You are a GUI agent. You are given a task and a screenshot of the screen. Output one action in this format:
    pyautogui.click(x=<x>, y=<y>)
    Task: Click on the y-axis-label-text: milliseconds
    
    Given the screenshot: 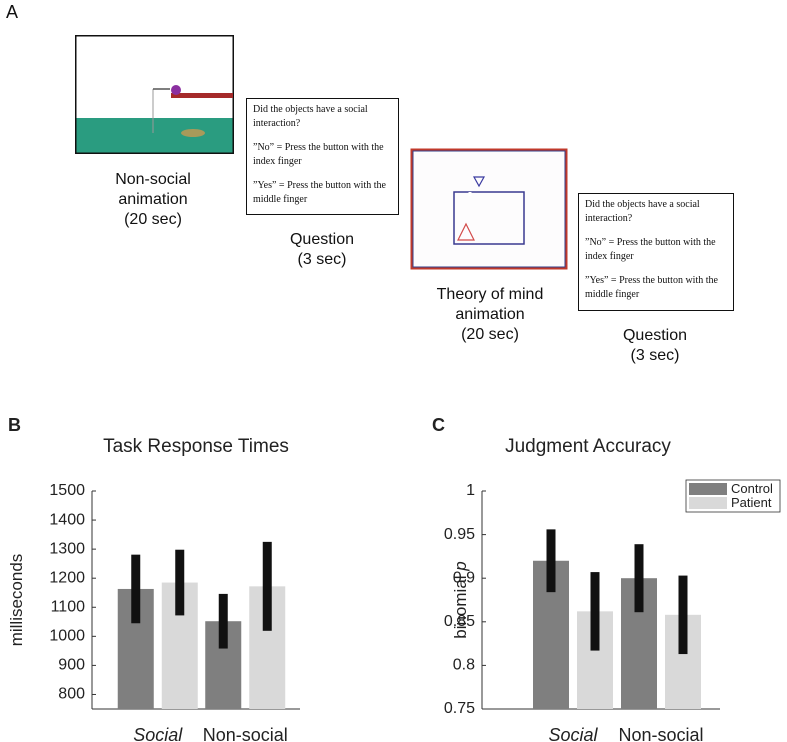 What is the action you would take?
    pyautogui.click(x=16, y=600)
    